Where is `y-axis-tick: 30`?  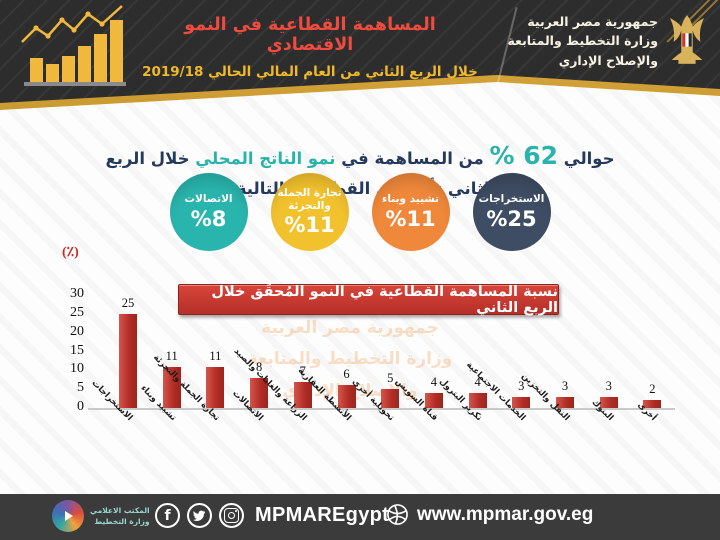 y-axis-tick: 30 is located at coordinates (77, 293).